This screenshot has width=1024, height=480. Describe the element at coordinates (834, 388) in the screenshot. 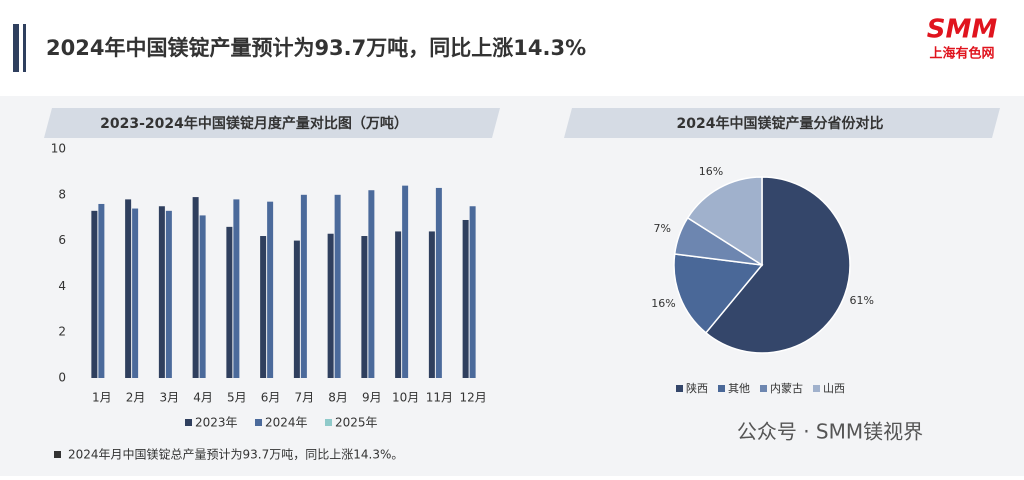

I see `legend-label: 山西` at that location.